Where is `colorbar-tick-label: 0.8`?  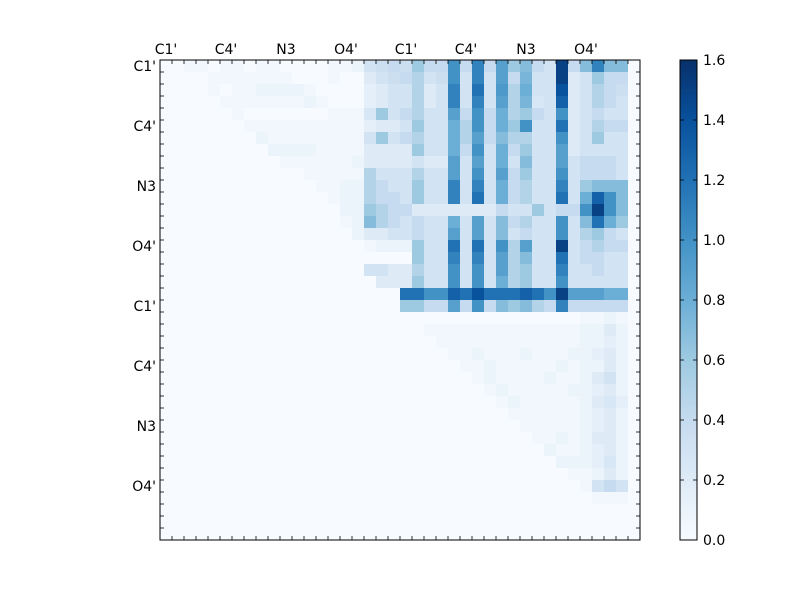
colorbar-tick-label: 0.8 is located at coordinates (714, 301).